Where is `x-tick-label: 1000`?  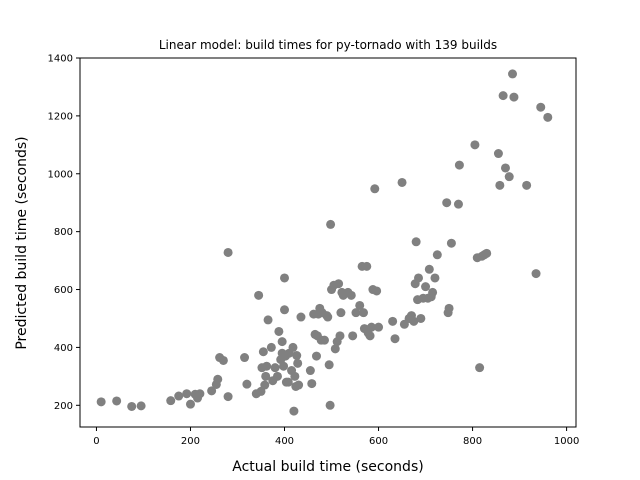
x-tick-label: 1000 is located at coordinates (566, 441).